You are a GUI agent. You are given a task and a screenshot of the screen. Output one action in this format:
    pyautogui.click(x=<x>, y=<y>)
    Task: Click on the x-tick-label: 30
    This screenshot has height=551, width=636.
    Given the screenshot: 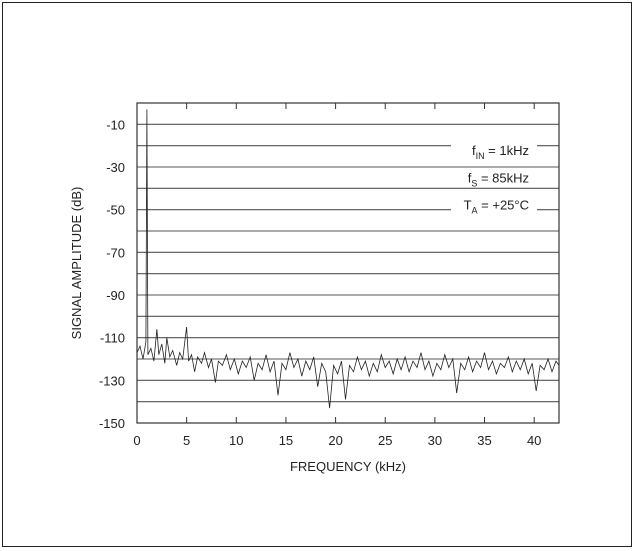 What is the action you would take?
    pyautogui.click(x=435, y=440)
    